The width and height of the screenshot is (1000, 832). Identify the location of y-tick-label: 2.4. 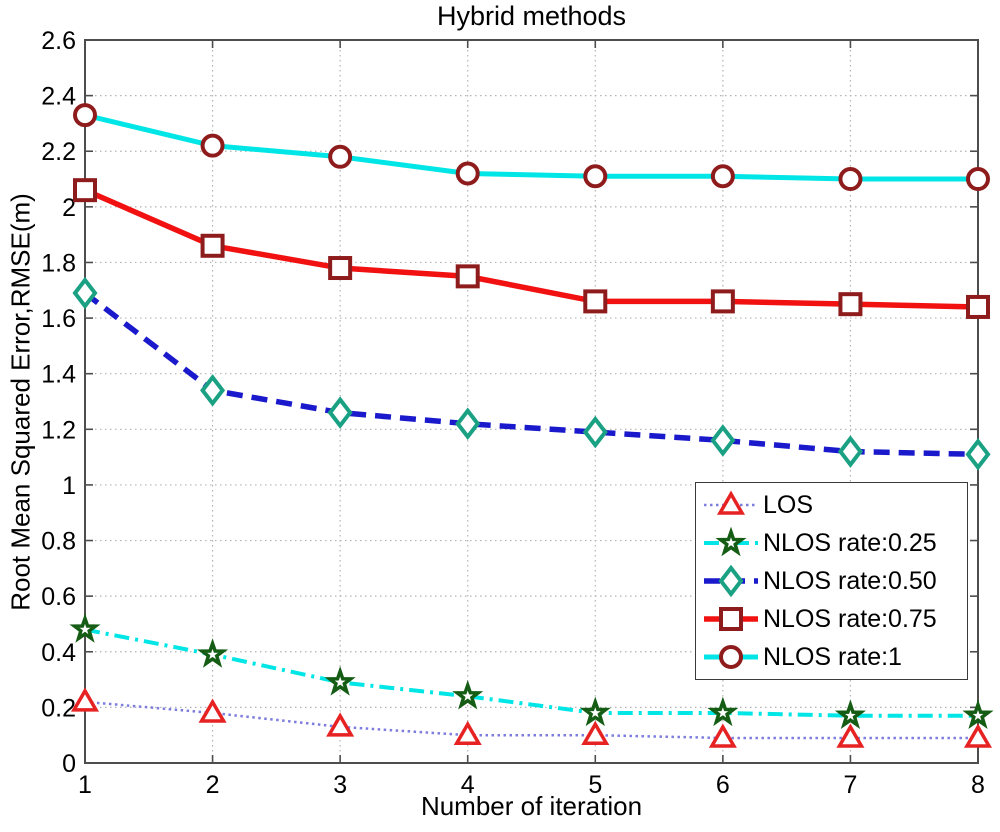
(58, 97).